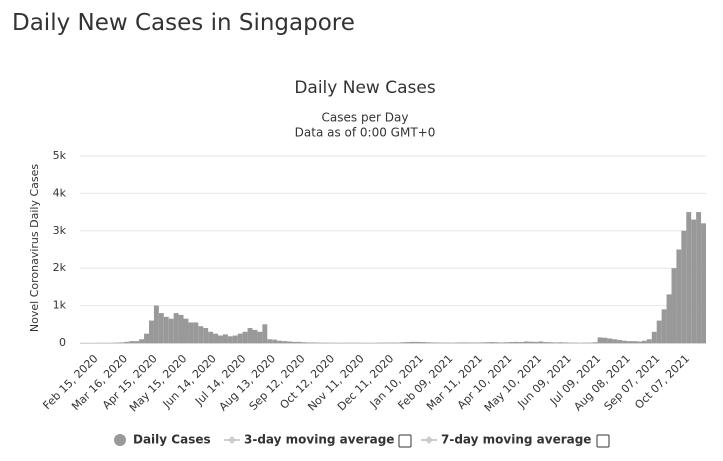  What do you see at coordinates (365, 133) in the screenshot?
I see `chart-subtitle: Data as of 0:00 GMT+0` at bounding box center [365, 133].